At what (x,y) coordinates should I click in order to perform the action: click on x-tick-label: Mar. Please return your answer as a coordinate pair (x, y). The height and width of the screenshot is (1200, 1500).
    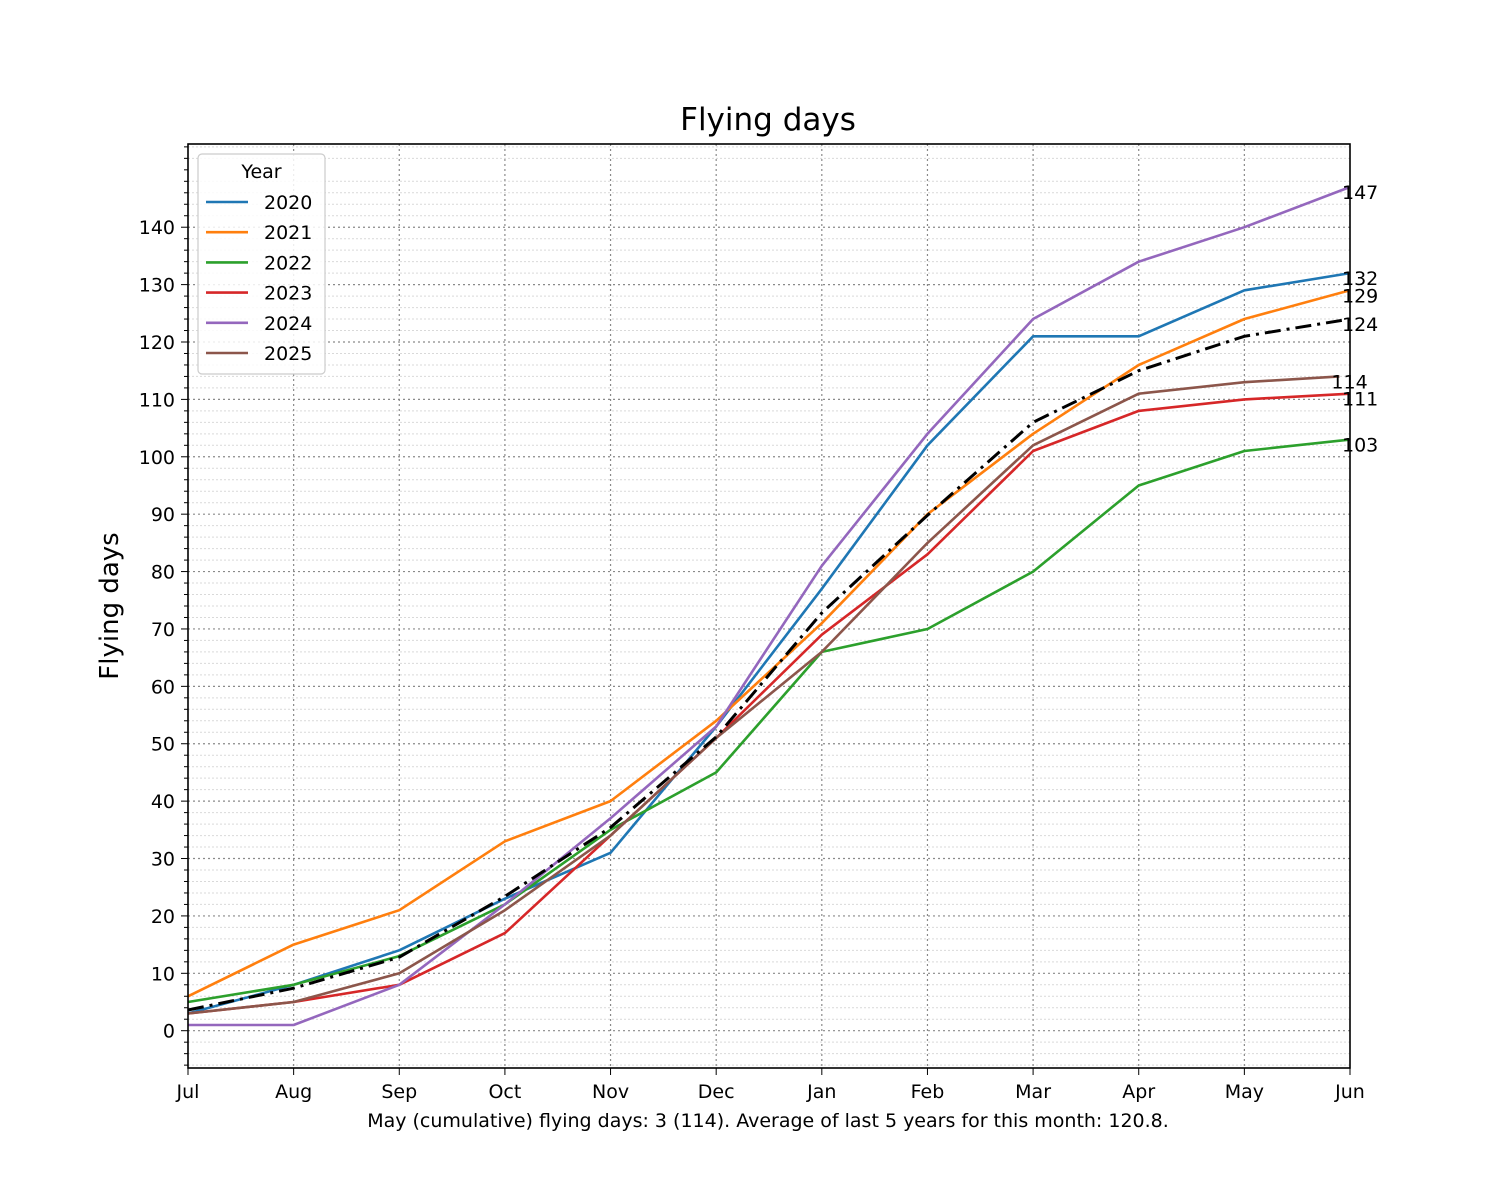
    Looking at the image, I should click on (1033, 1092).